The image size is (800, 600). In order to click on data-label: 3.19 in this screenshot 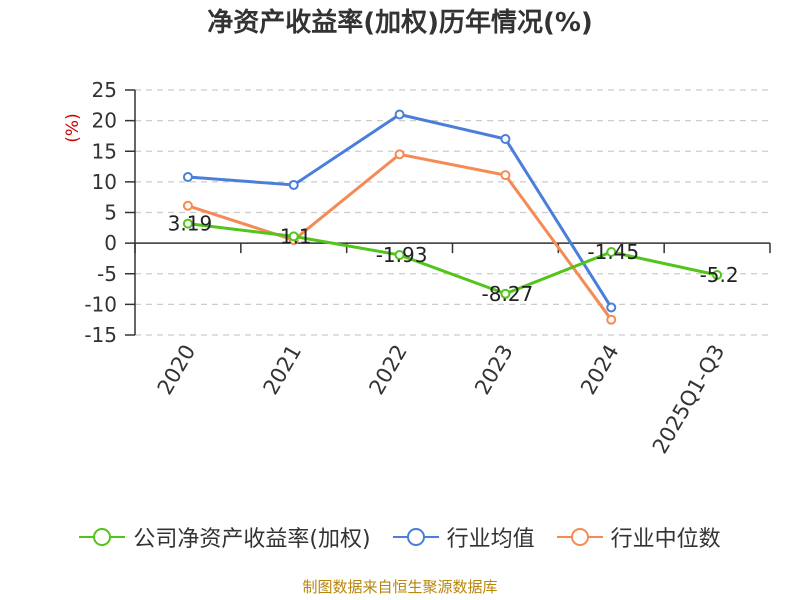, I will do `click(190, 224)`.